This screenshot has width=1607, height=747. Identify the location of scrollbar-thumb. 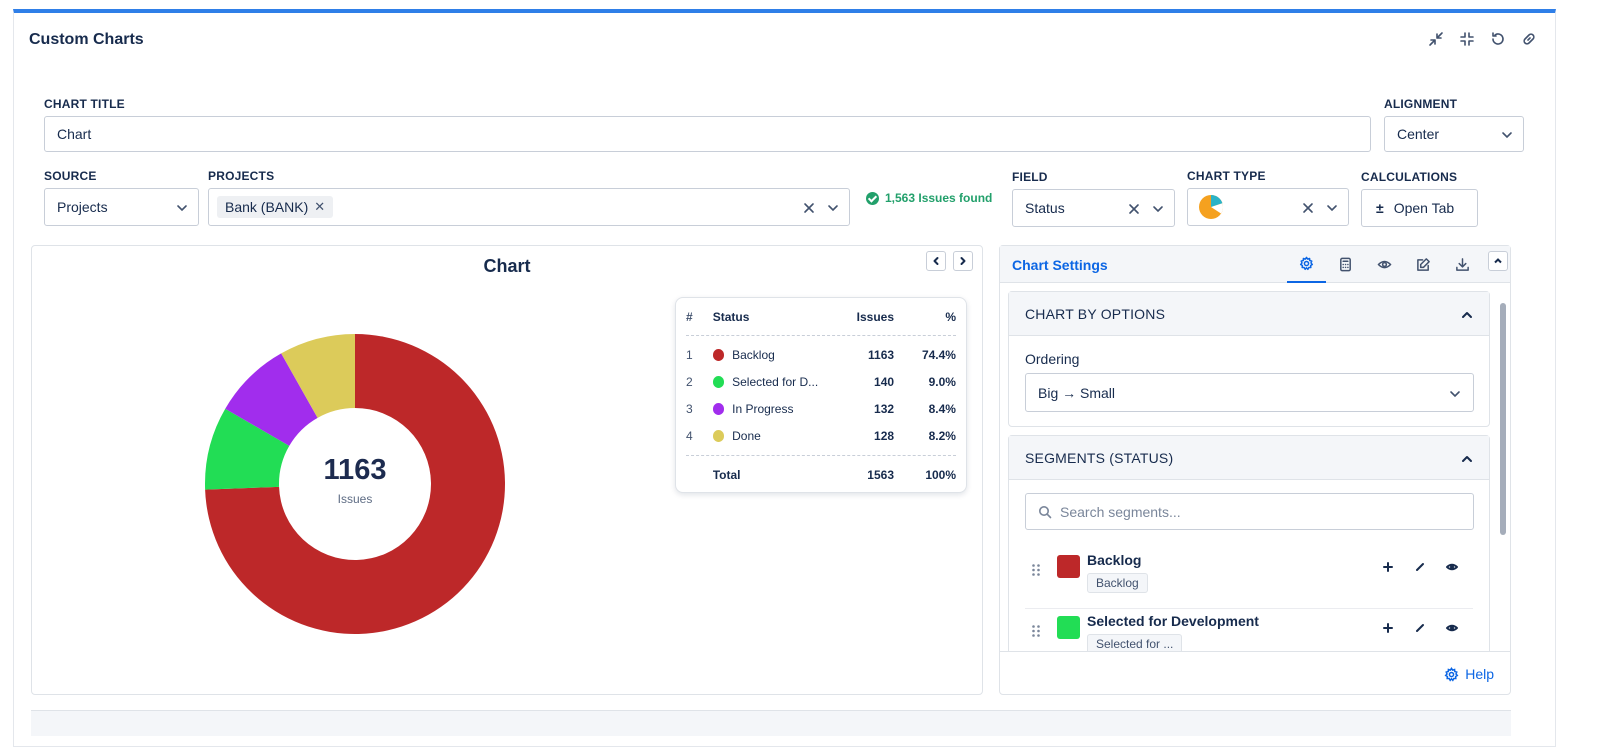
(1503, 419).